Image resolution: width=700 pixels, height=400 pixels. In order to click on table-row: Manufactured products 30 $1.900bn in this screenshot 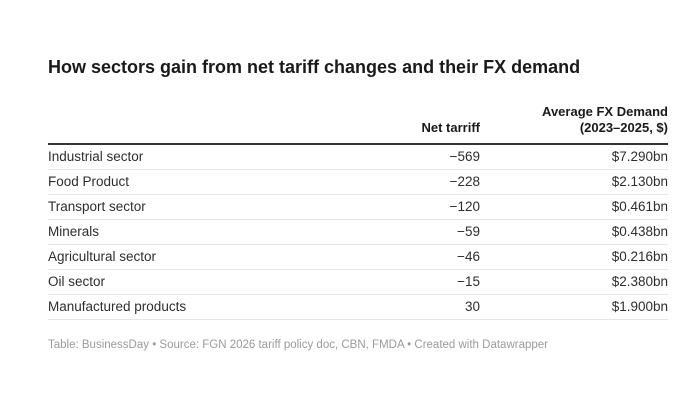, I will do `click(358, 307)`.